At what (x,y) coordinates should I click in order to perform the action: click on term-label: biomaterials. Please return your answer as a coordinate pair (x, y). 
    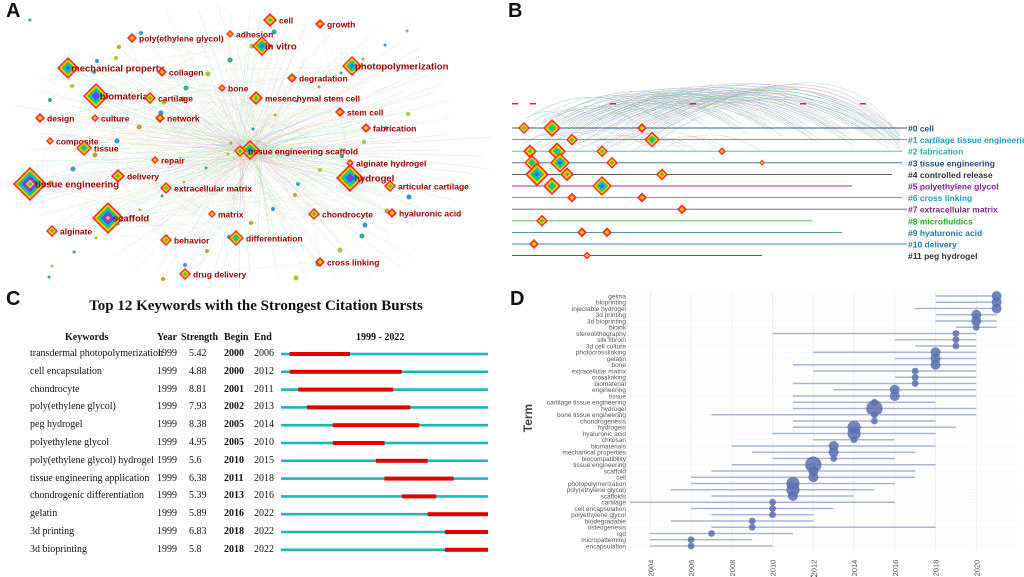
    Looking at the image, I should click on (609, 446).